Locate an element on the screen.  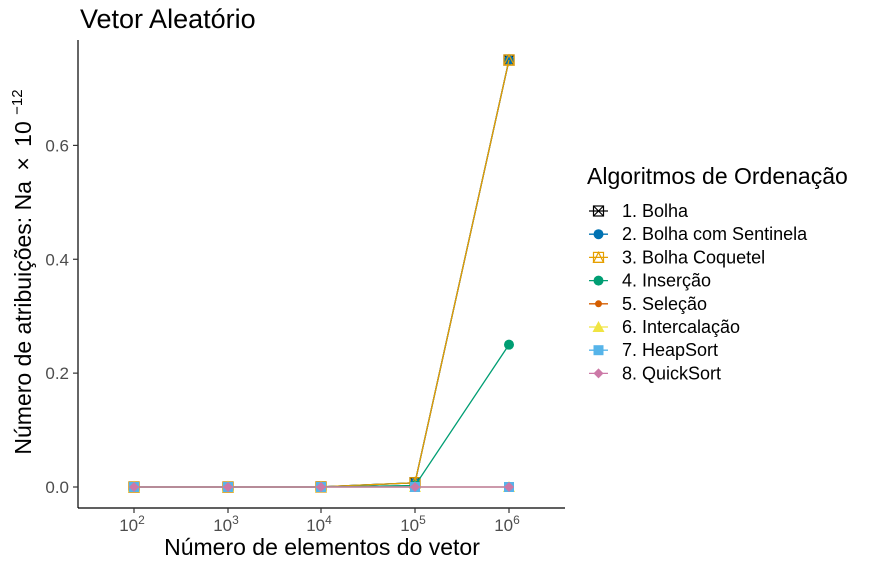
x-ticks: 10² 10³ 10⁴ 10⁵ 10⁶ is located at coordinates (319, 521).